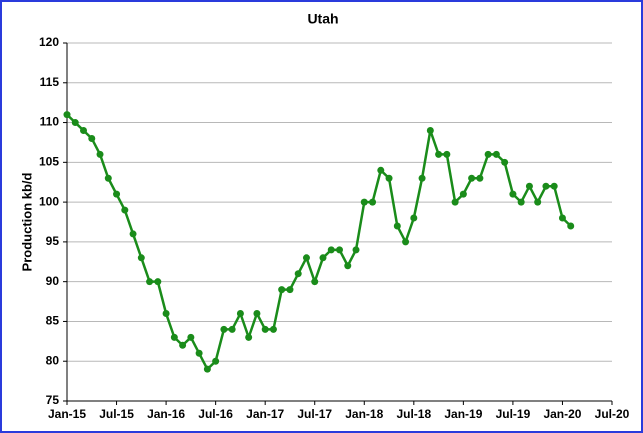  What do you see at coordinates (53, 241) in the screenshot?
I see `y-tick-label: 95` at bounding box center [53, 241].